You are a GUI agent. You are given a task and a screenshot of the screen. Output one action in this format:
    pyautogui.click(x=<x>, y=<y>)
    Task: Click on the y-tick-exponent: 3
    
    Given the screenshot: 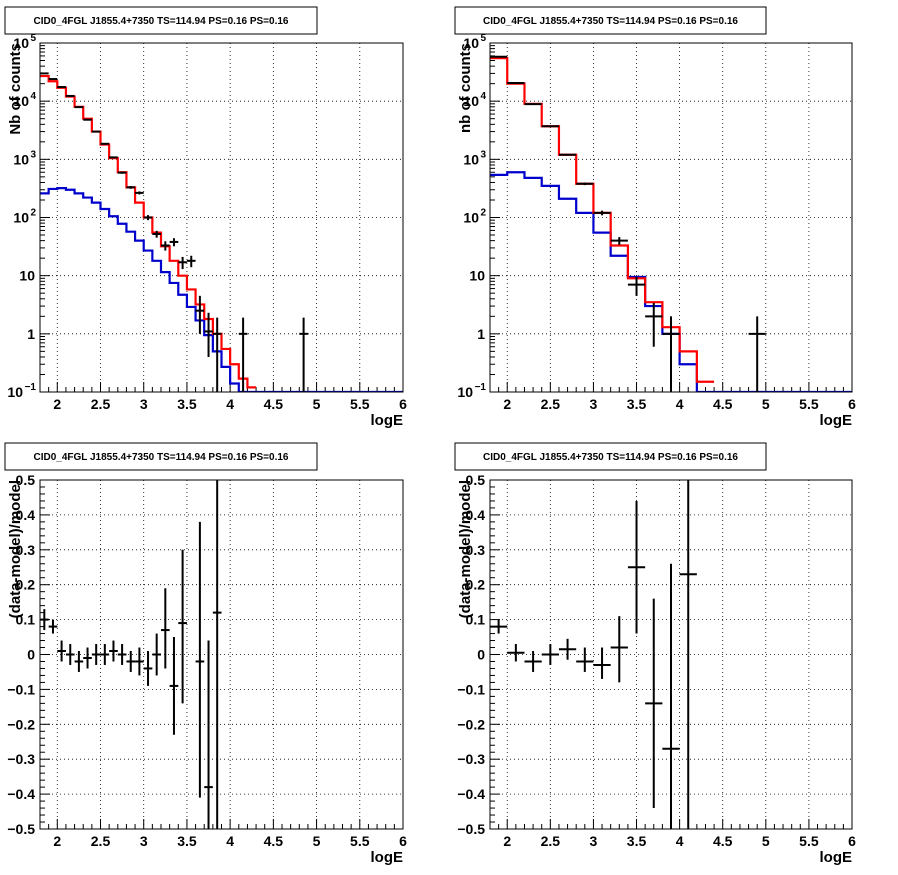 What is the action you would take?
    pyautogui.click(x=33, y=154)
    